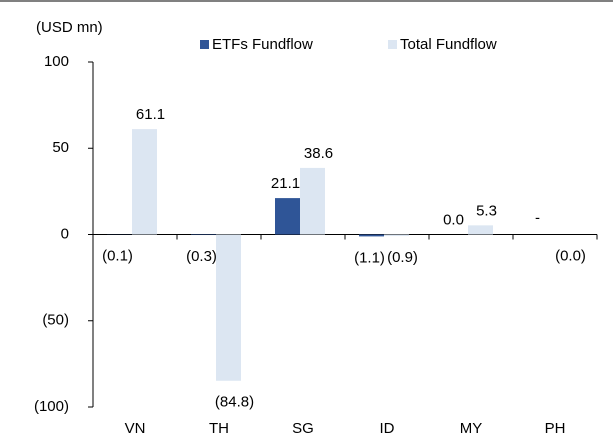 Image resolution: width=613 pixels, height=443 pixels. What do you see at coordinates (234, 402) in the screenshot?
I see `value-label: (84.8)` at bounding box center [234, 402].